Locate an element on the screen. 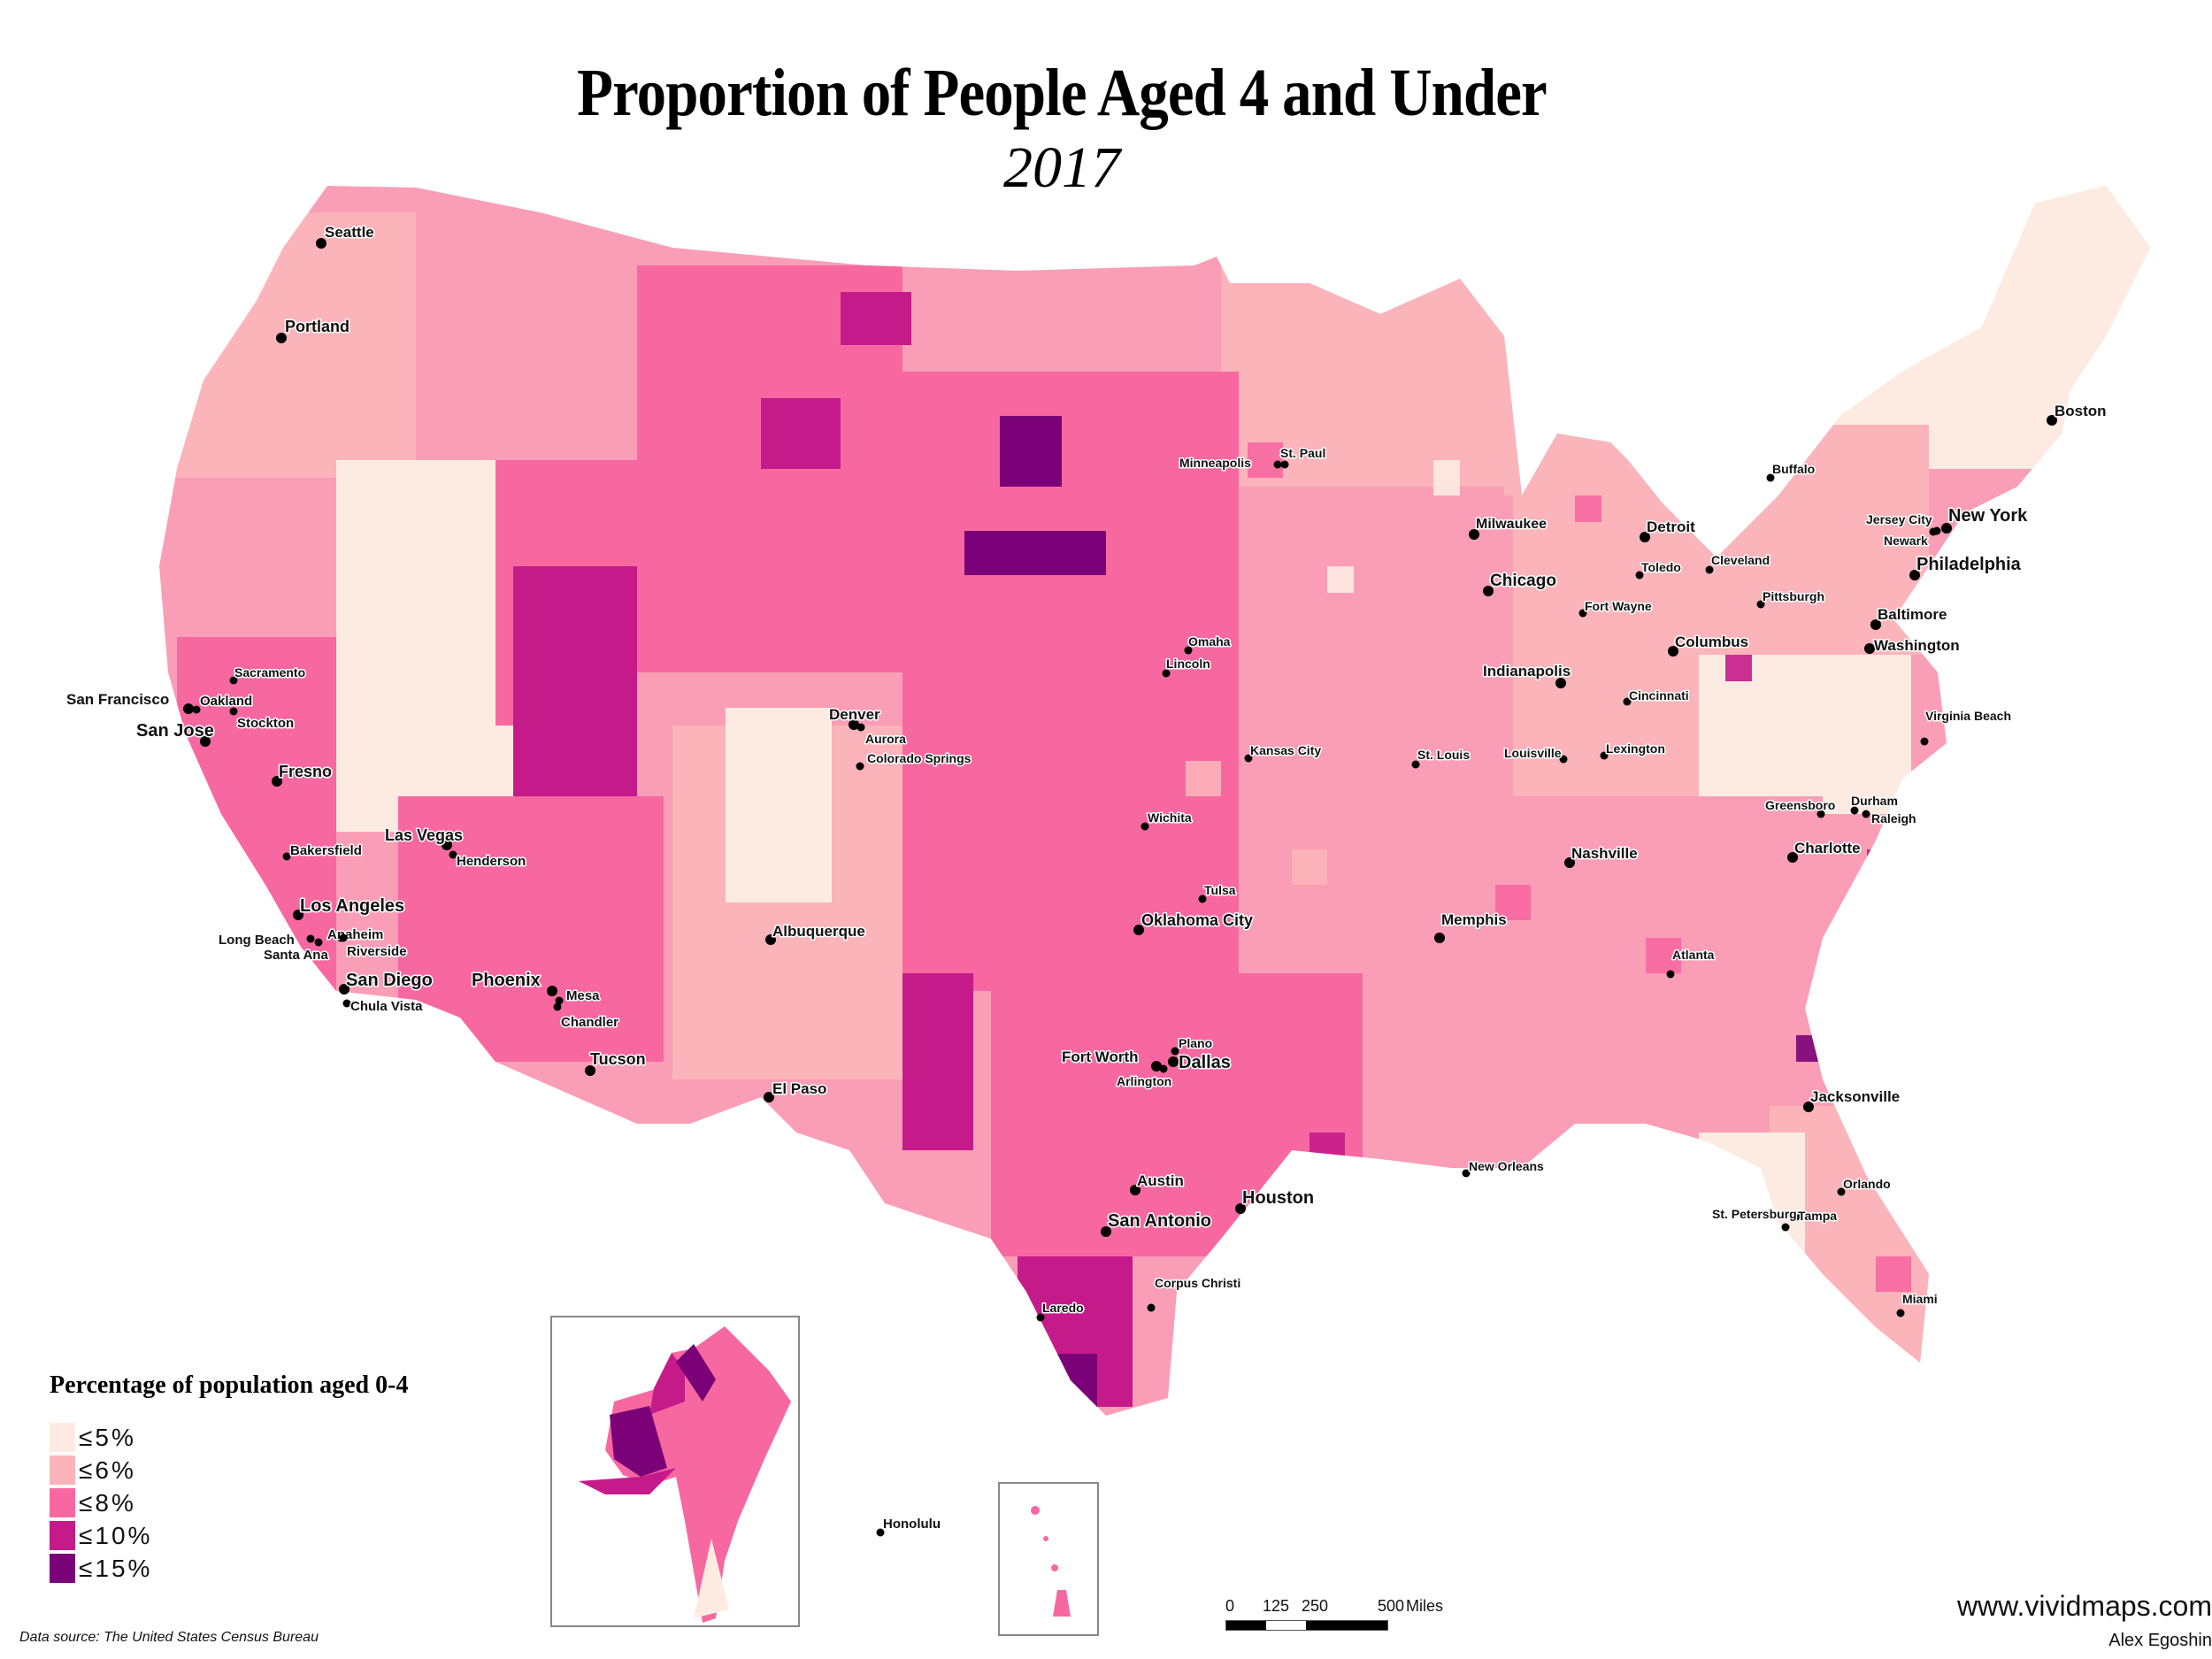  city-marker: Omaha is located at coordinates (1208, 645).